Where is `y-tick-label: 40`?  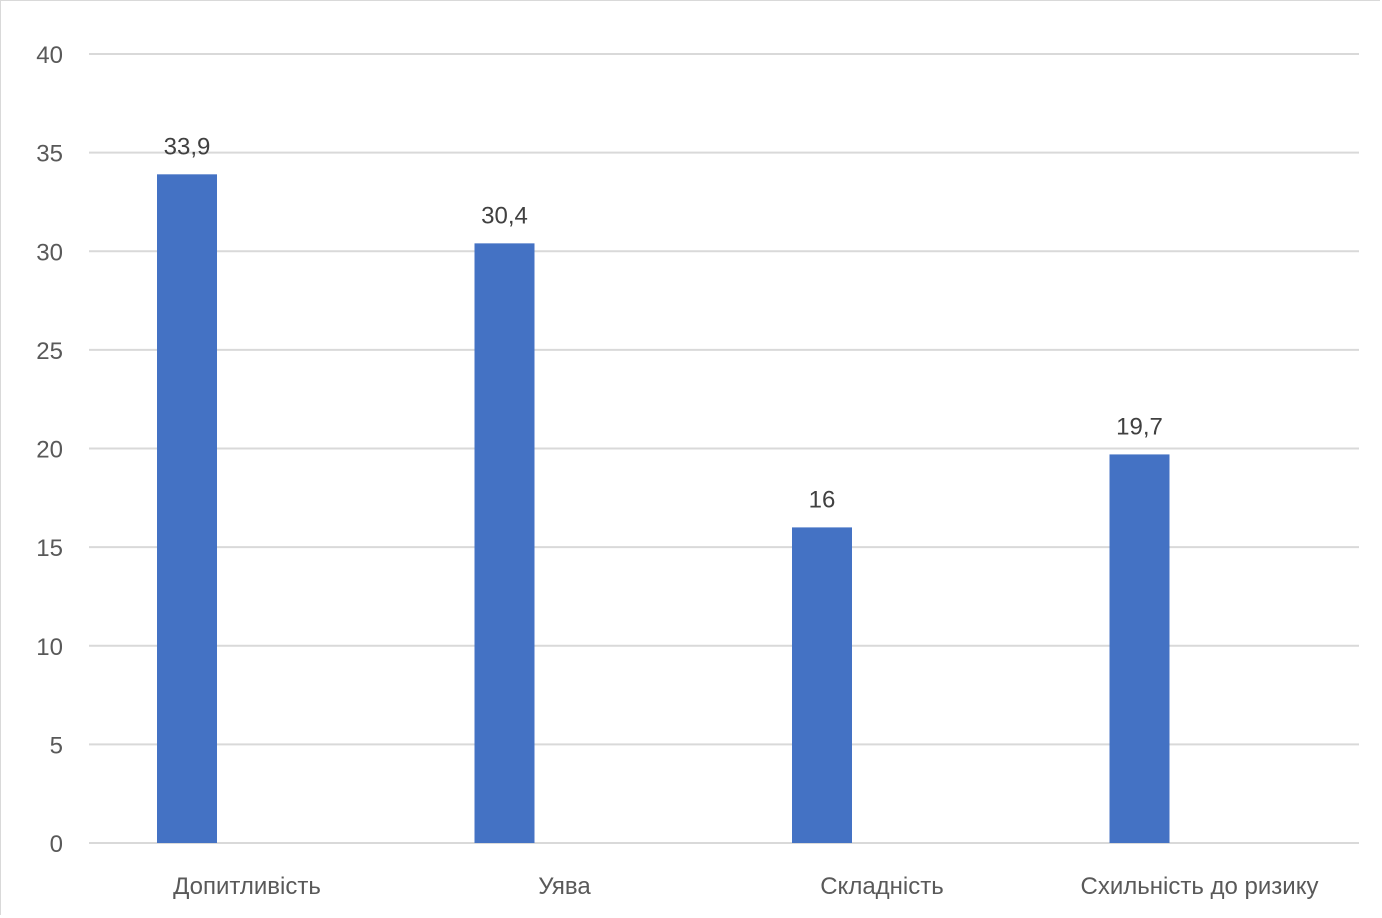 y-tick-label: 40 is located at coordinates (49, 55).